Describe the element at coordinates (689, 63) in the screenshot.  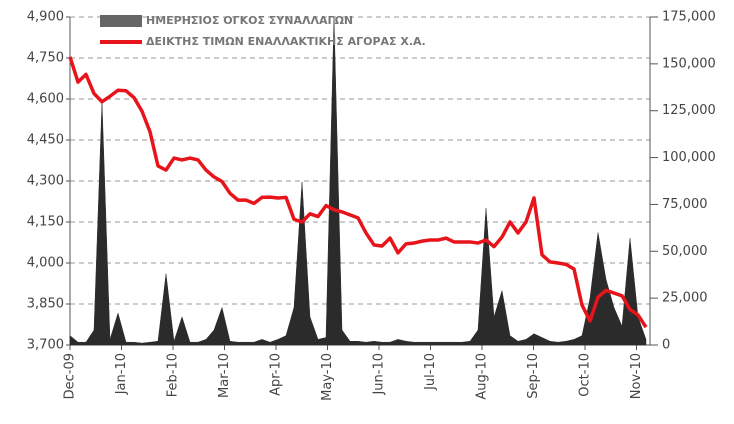
I see `y2-tick-label: 150,000` at that location.